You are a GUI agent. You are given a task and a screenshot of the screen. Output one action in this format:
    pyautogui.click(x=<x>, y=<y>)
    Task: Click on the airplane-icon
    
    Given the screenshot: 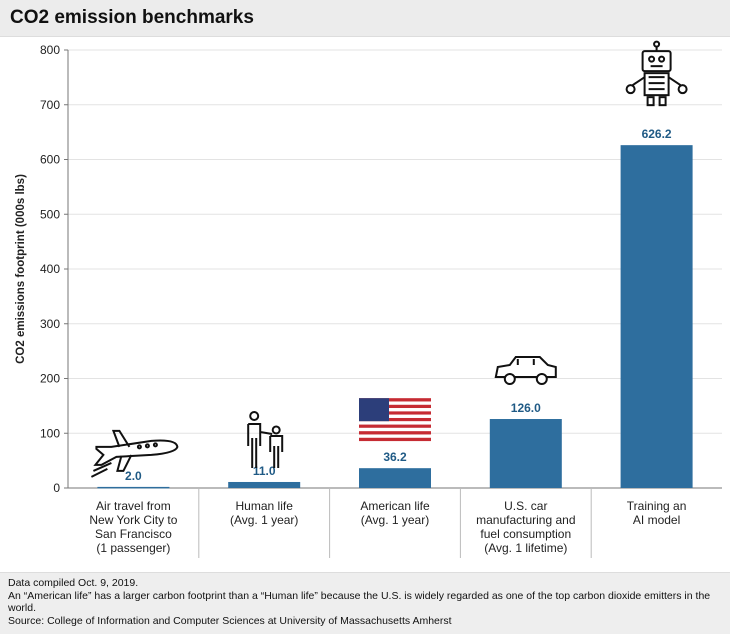 What is the action you would take?
    pyautogui.click(x=134, y=453)
    